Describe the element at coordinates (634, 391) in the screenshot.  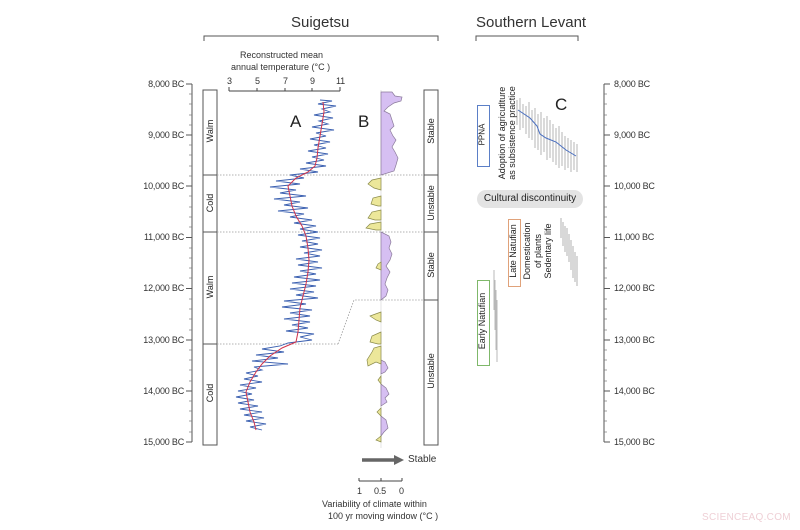
I see `right-tick-14000: 14,000 BC` at that location.